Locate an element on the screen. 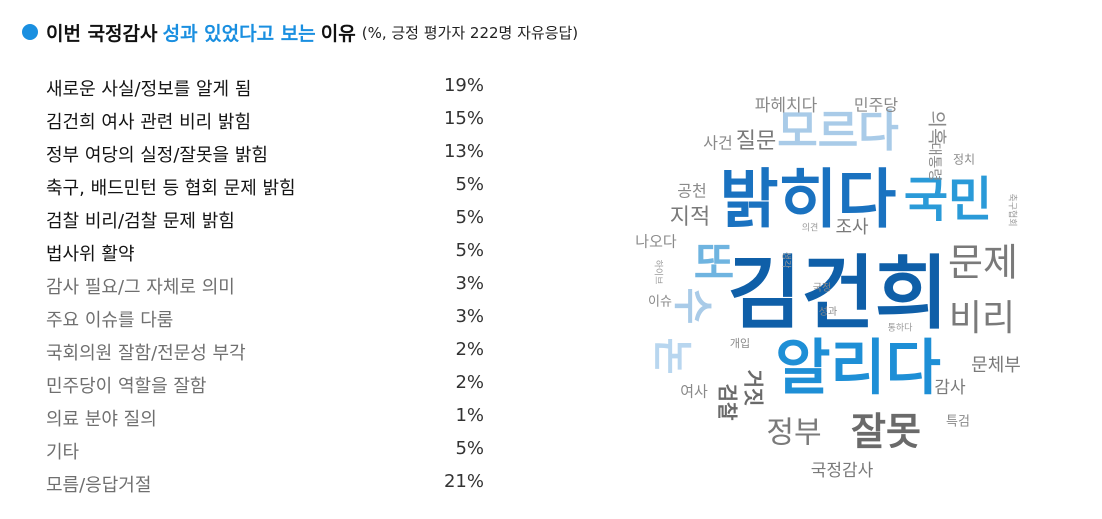  wordcloud-word: 잘못 is located at coordinates (886, 432).